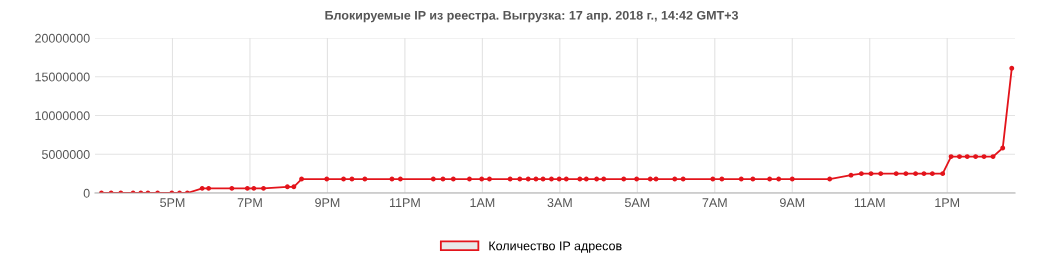 This screenshot has width=1063, height=264. What do you see at coordinates (792, 203) in the screenshot?
I see `x-tick-label: 9AM` at bounding box center [792, 203].